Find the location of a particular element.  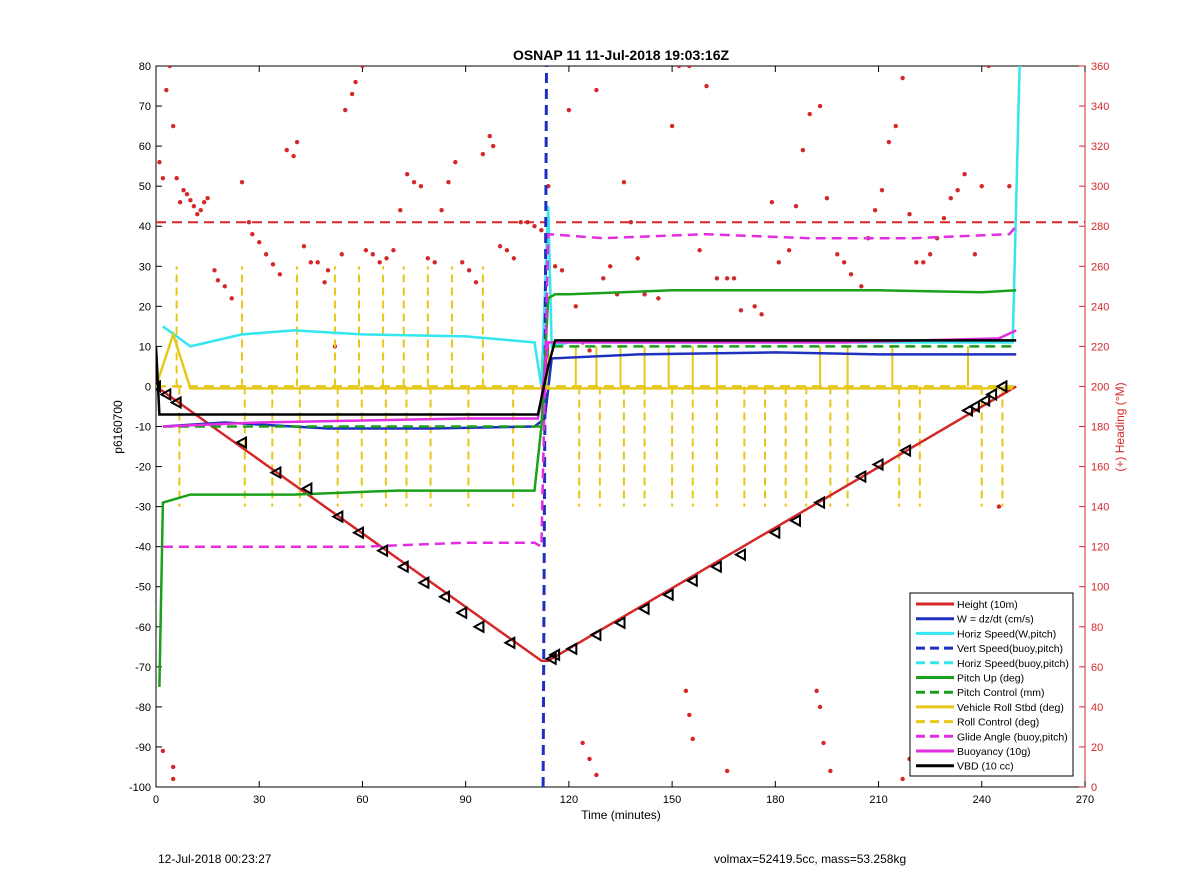

x-tick-label: 180 is located at coordinates (775, 800).